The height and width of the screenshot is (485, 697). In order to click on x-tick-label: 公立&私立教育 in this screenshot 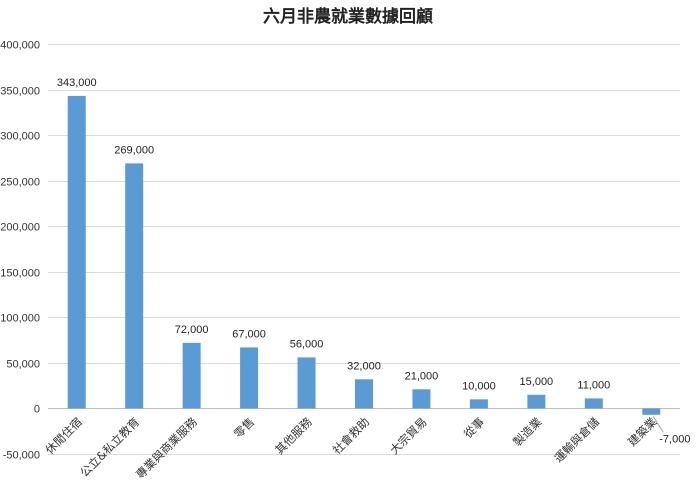, I will do `click(109, 447)`.